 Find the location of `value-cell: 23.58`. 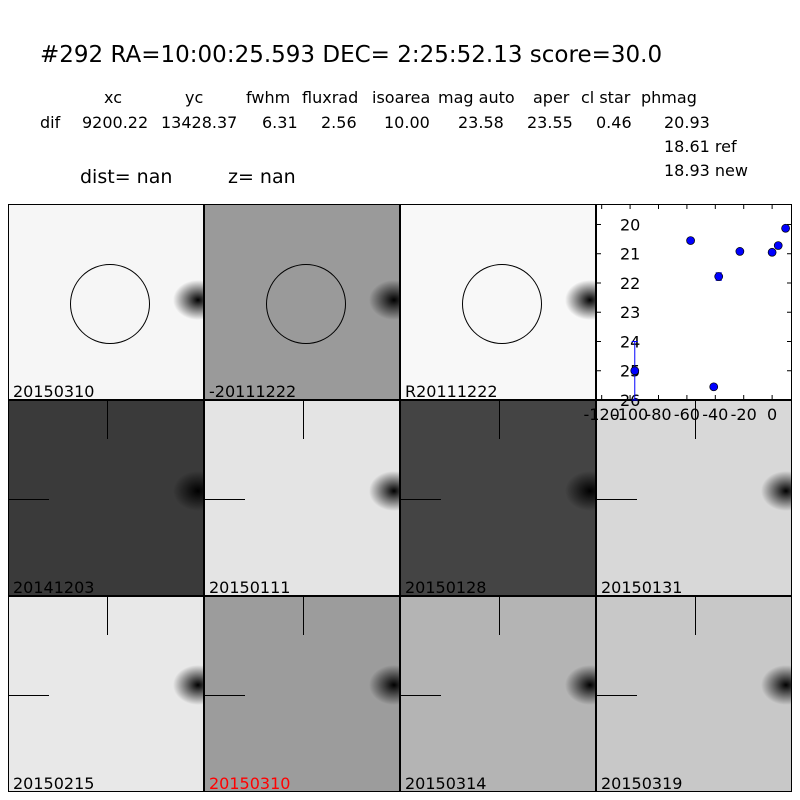

value-cell: 23.58 is located at coordinates (481, 122).